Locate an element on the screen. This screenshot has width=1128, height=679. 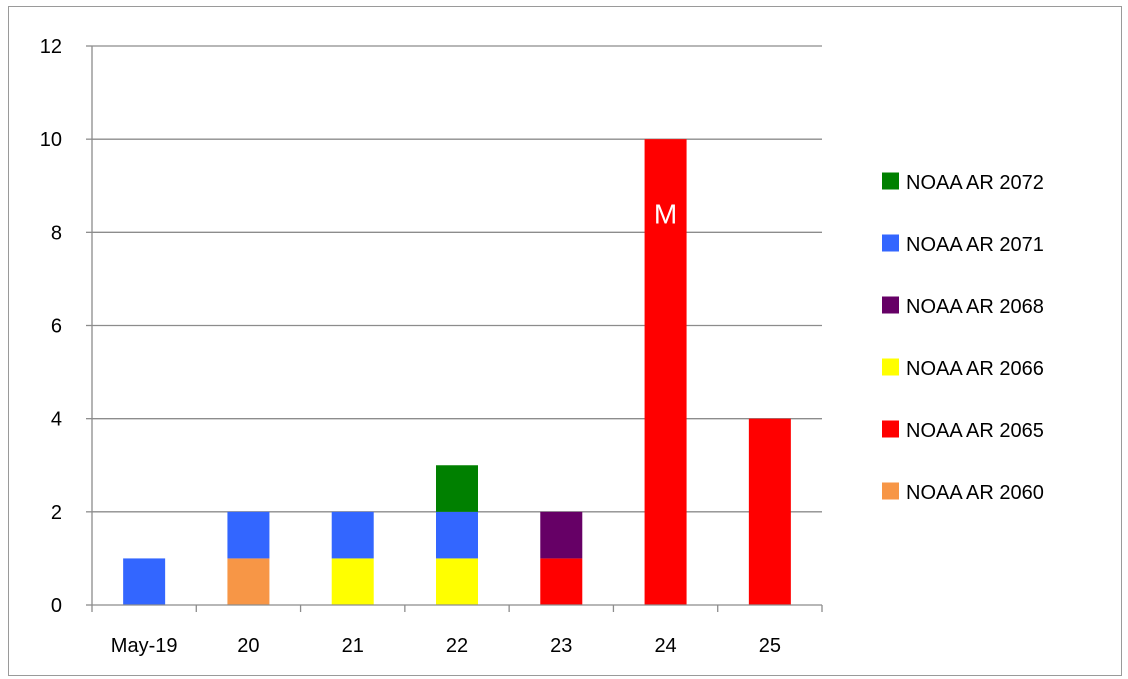
x-tick-label: 25 is located at coordinates (770, 646).